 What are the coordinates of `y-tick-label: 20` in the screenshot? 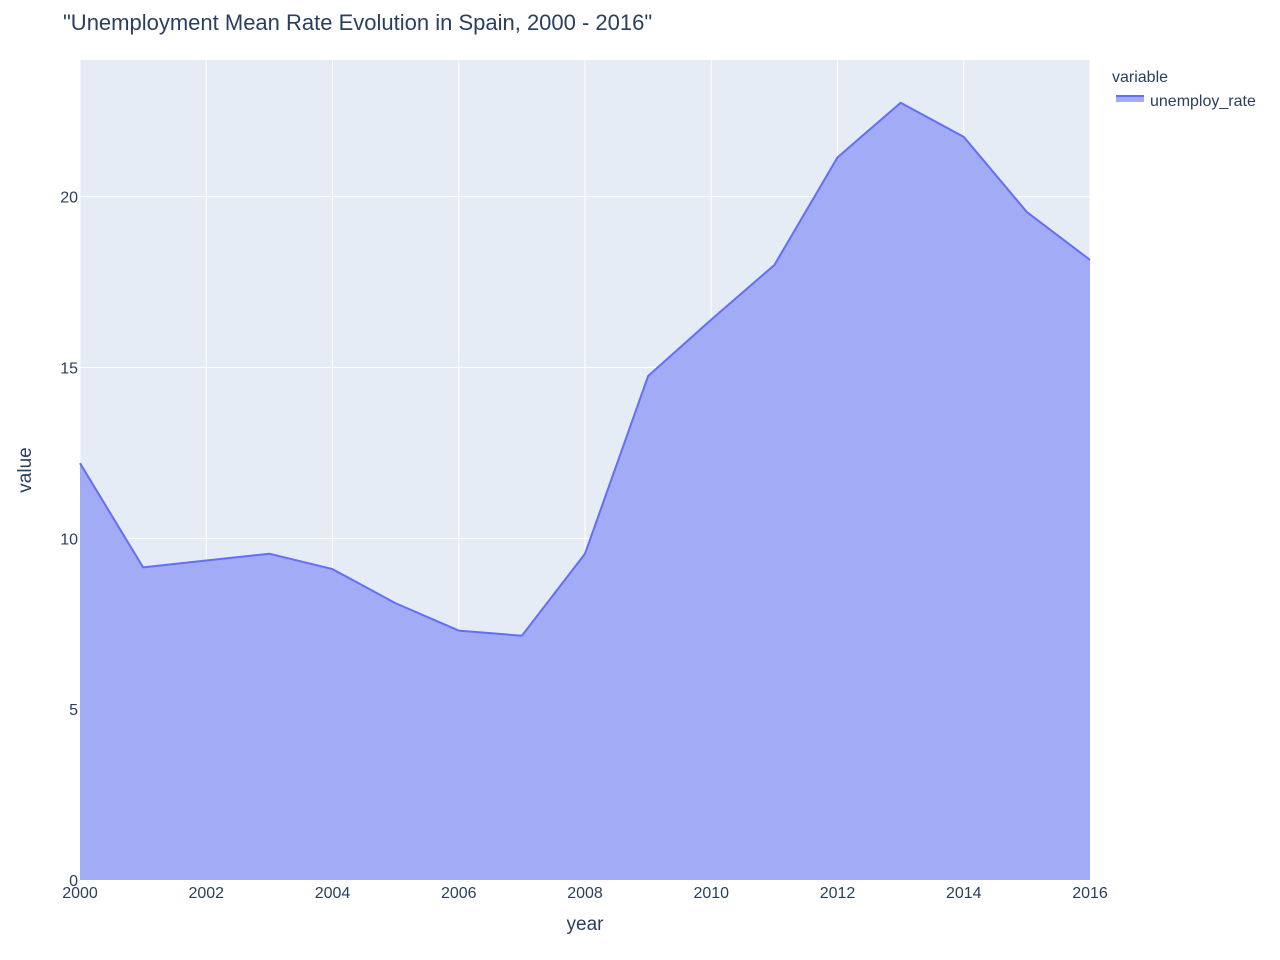 It's located at (69, 198).